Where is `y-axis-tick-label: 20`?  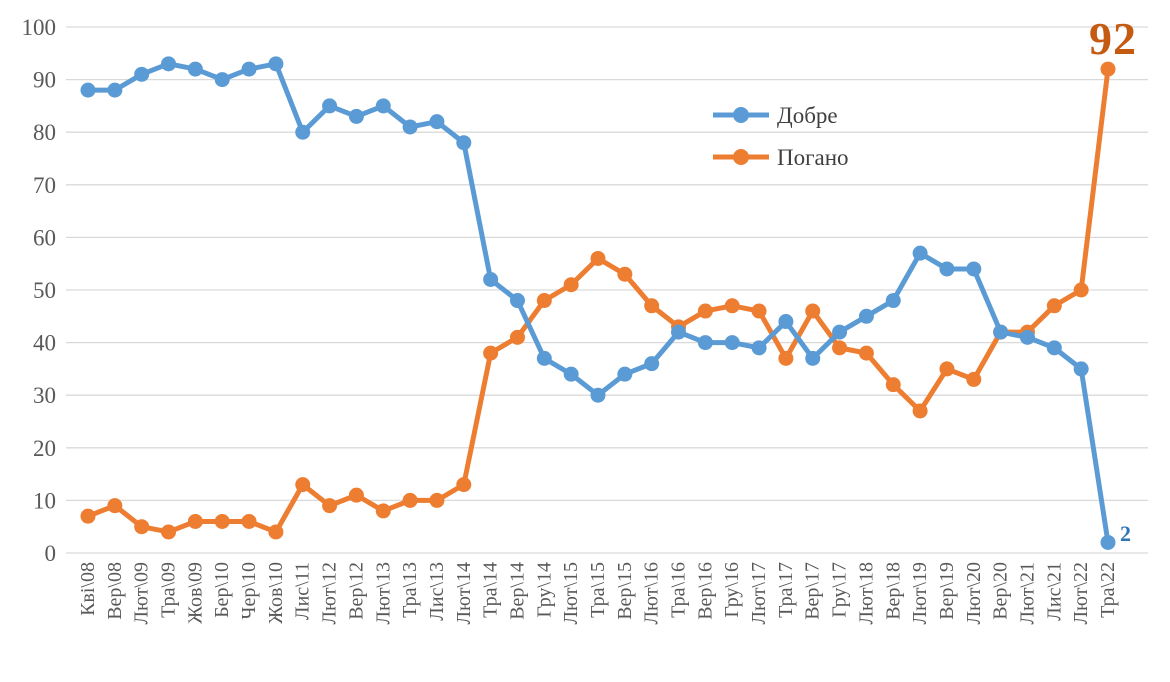
y-axis-tick-label: 20 is located at coordinates (44, 448).